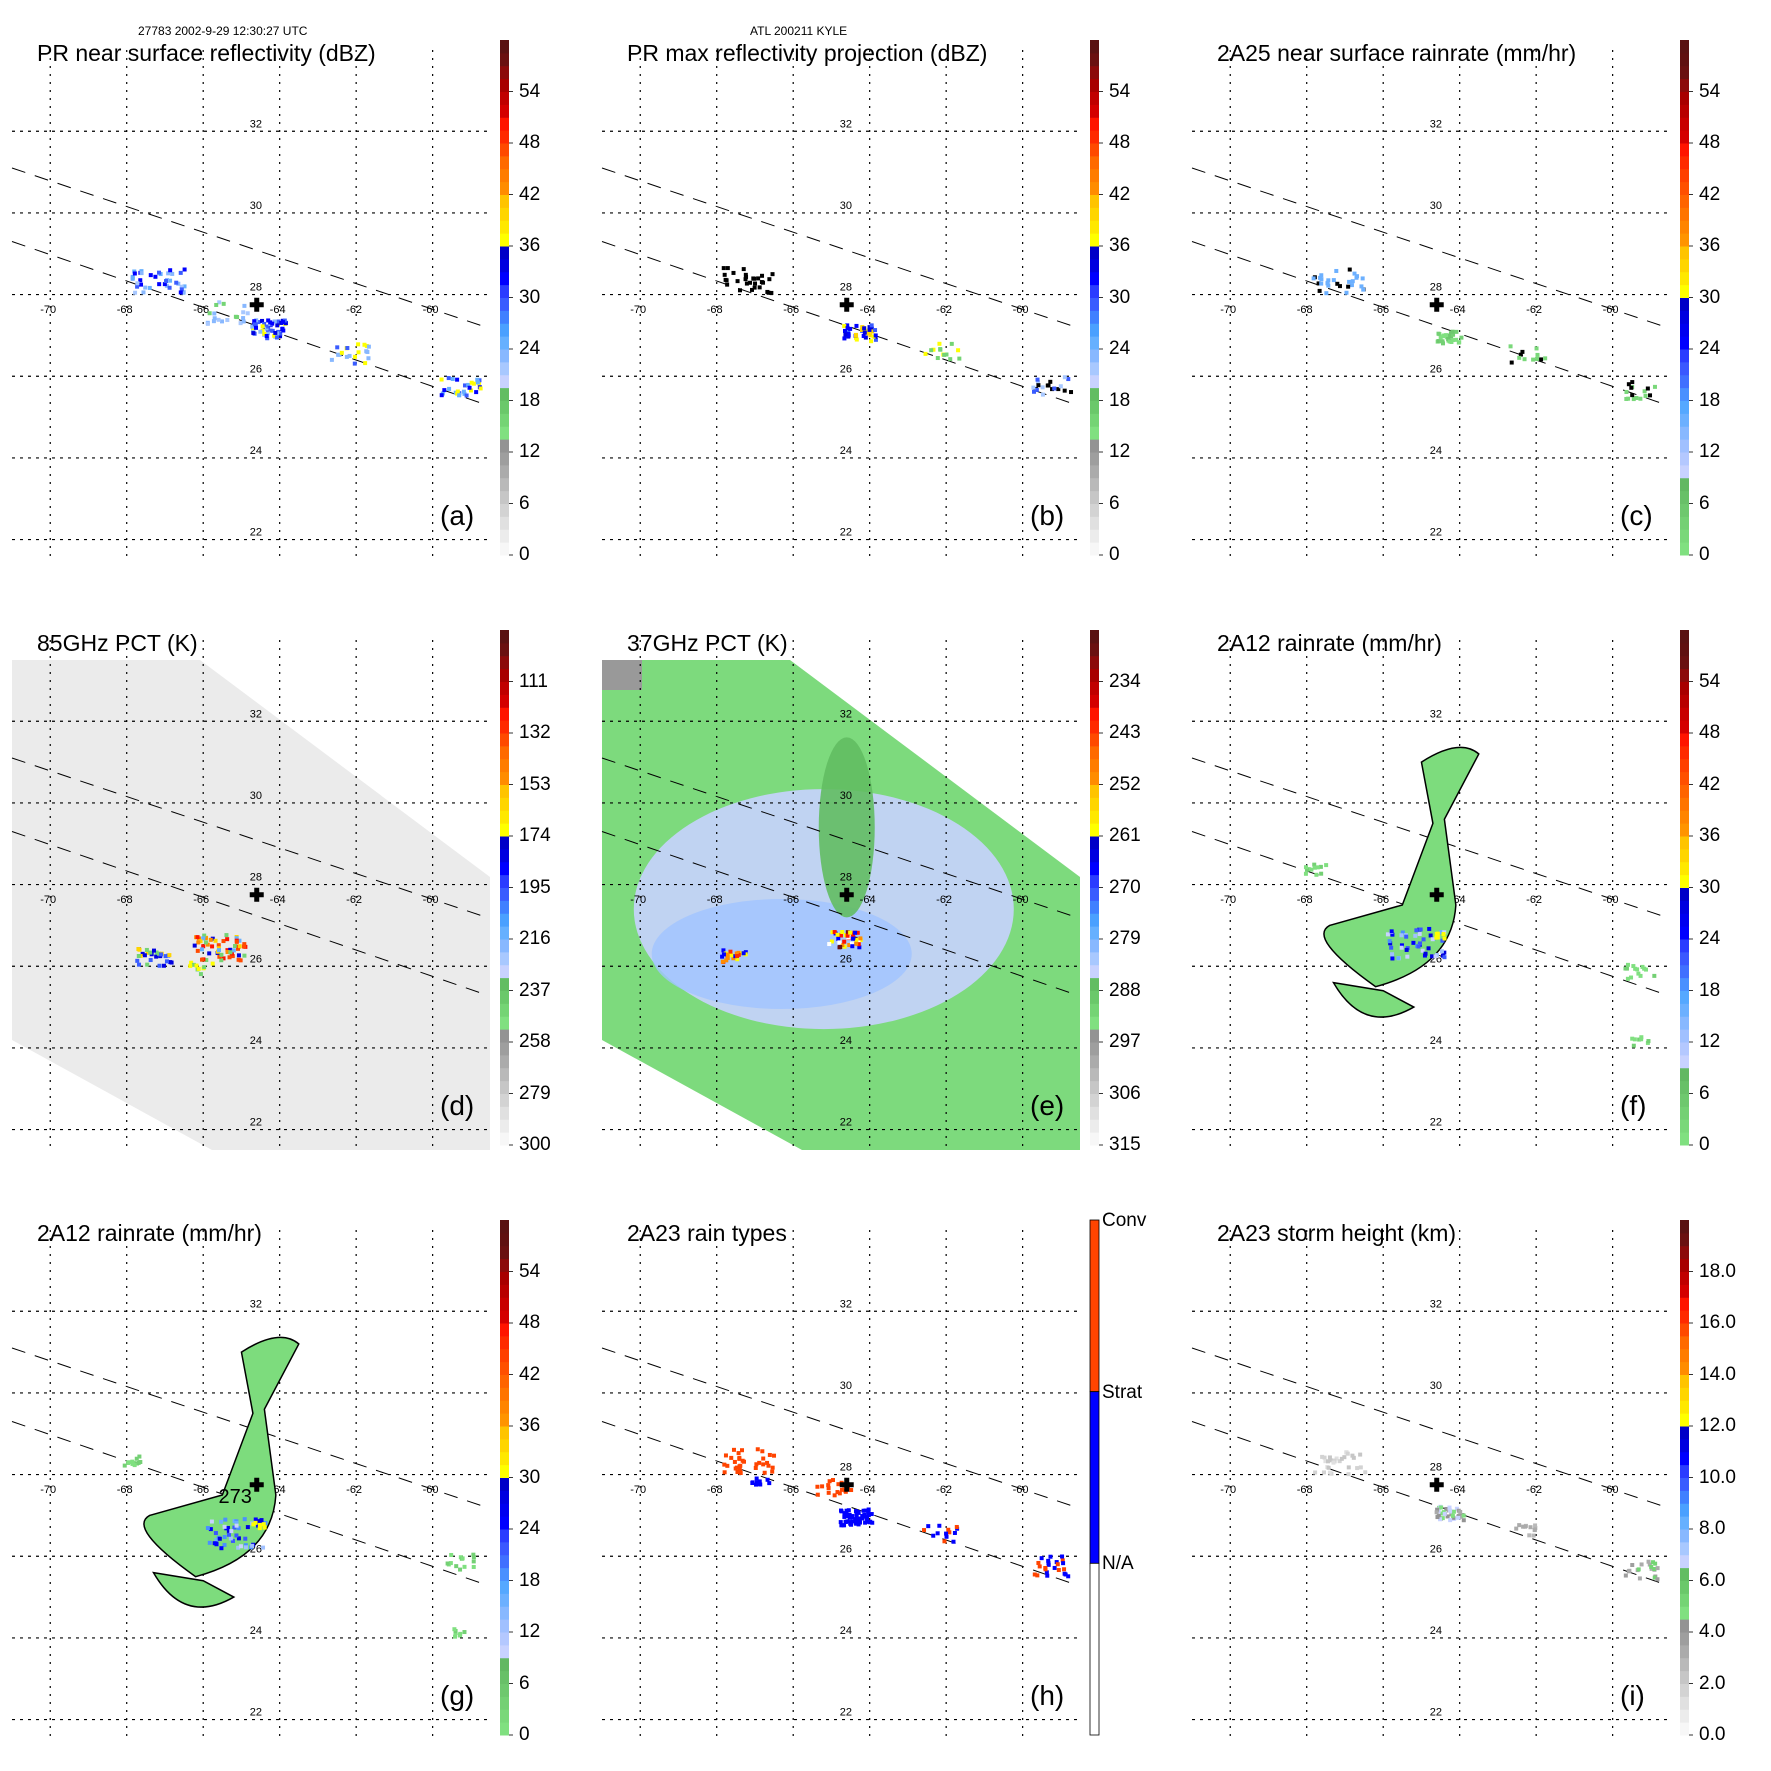 This screenshot has width=1771, height=1771. What do you see at coordinates (1047, 515) in the screenshot?
I see `panel-label: (b)` at bounding box center [1047, 515].